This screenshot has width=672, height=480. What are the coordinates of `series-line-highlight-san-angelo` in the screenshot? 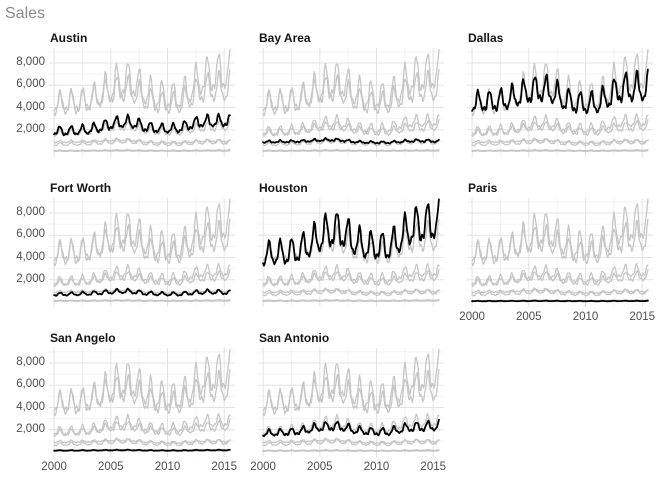 It's located at (142, 450).